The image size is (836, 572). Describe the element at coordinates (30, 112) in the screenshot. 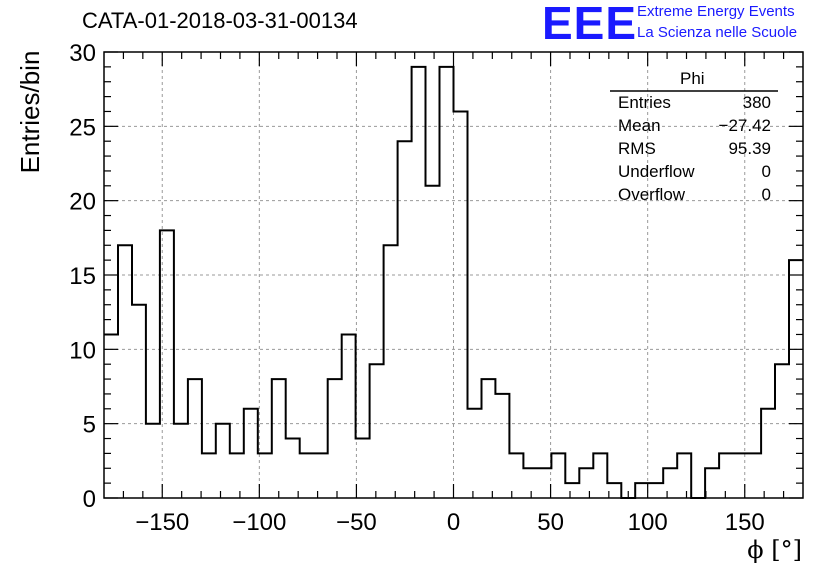

I see `y-axis-label: Entries/bin` at that location.